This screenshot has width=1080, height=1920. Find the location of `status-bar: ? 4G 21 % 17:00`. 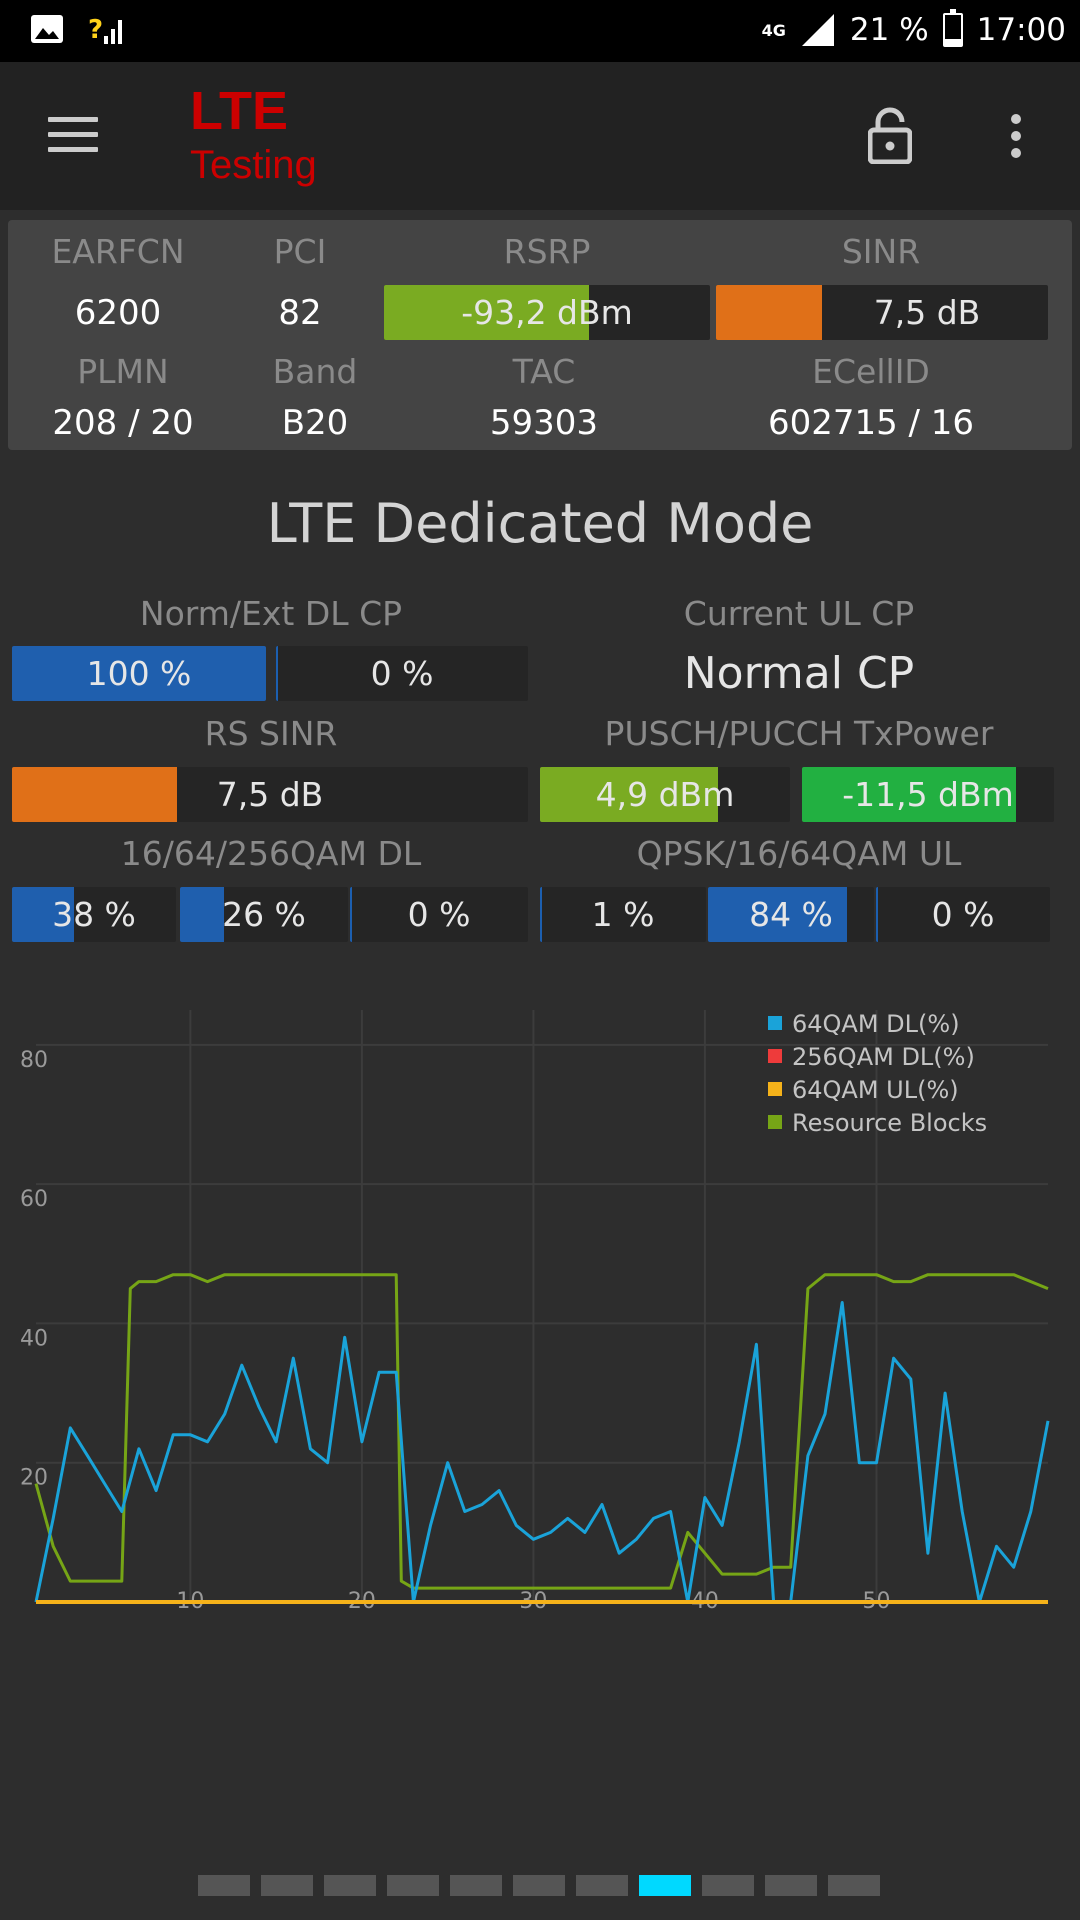

status-bar: ? 4G 21 % 17:00 is located at coordinates (540, 31).